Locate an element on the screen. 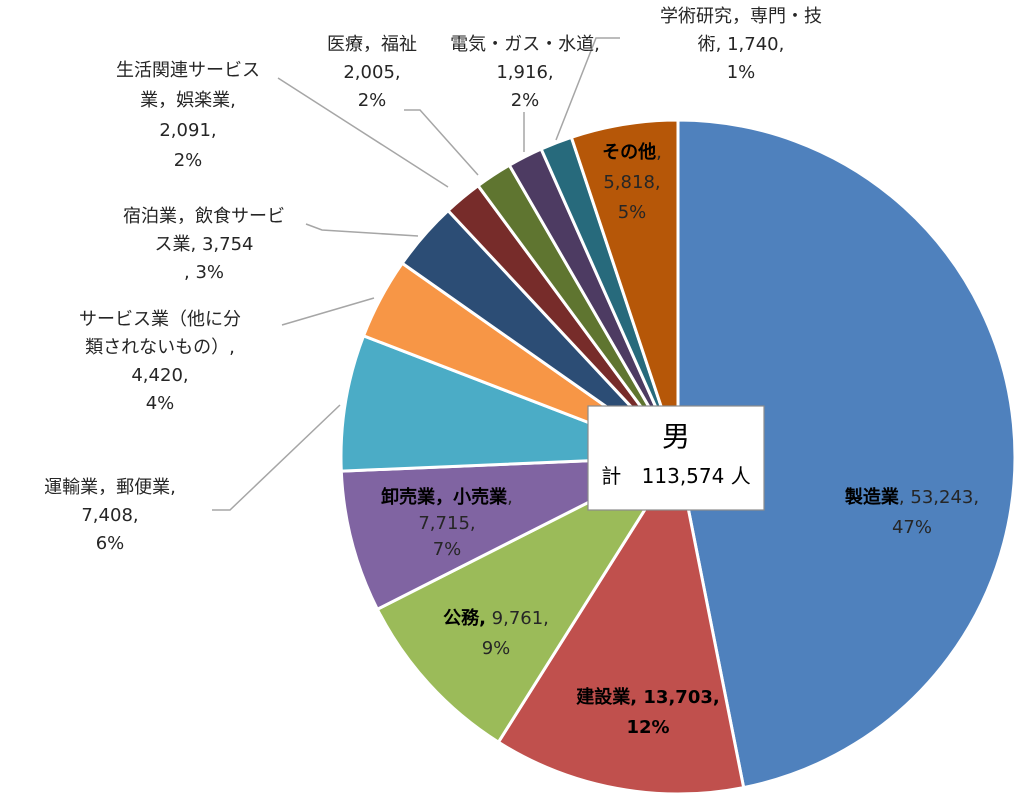 Image resolution: width=1024 pixels, height=808 pixels. slice-label-8-line-2: 2% is located at coordinates (372, 100).